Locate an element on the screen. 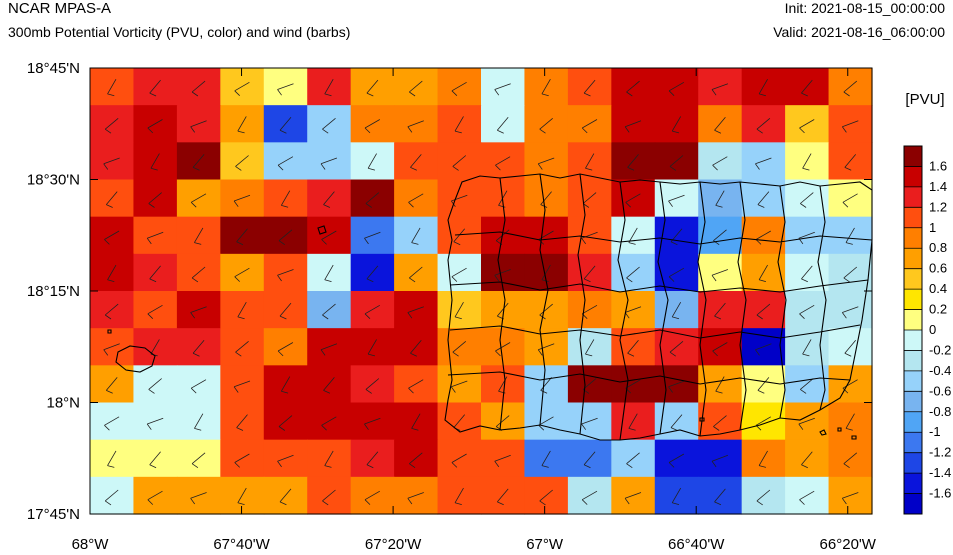 Image resolution: width=953 pixels, height=555 pixels. colorbar-label: -0.4 is located at coordinates (940, 370).